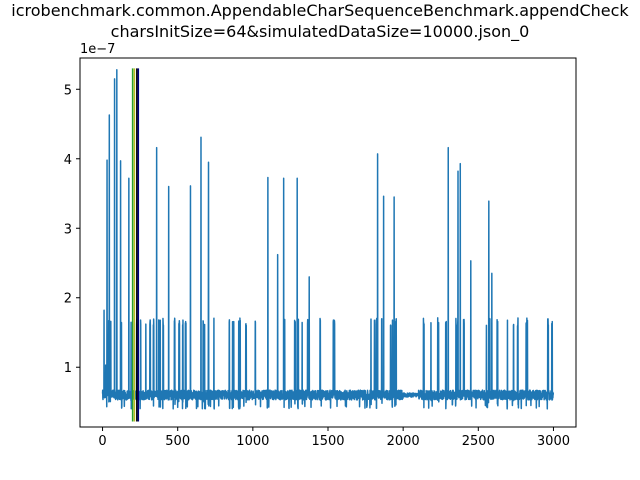  Describe the element at coordinates (68, 229) in the screenshot. I see `y-tick-label: 3` at that location.